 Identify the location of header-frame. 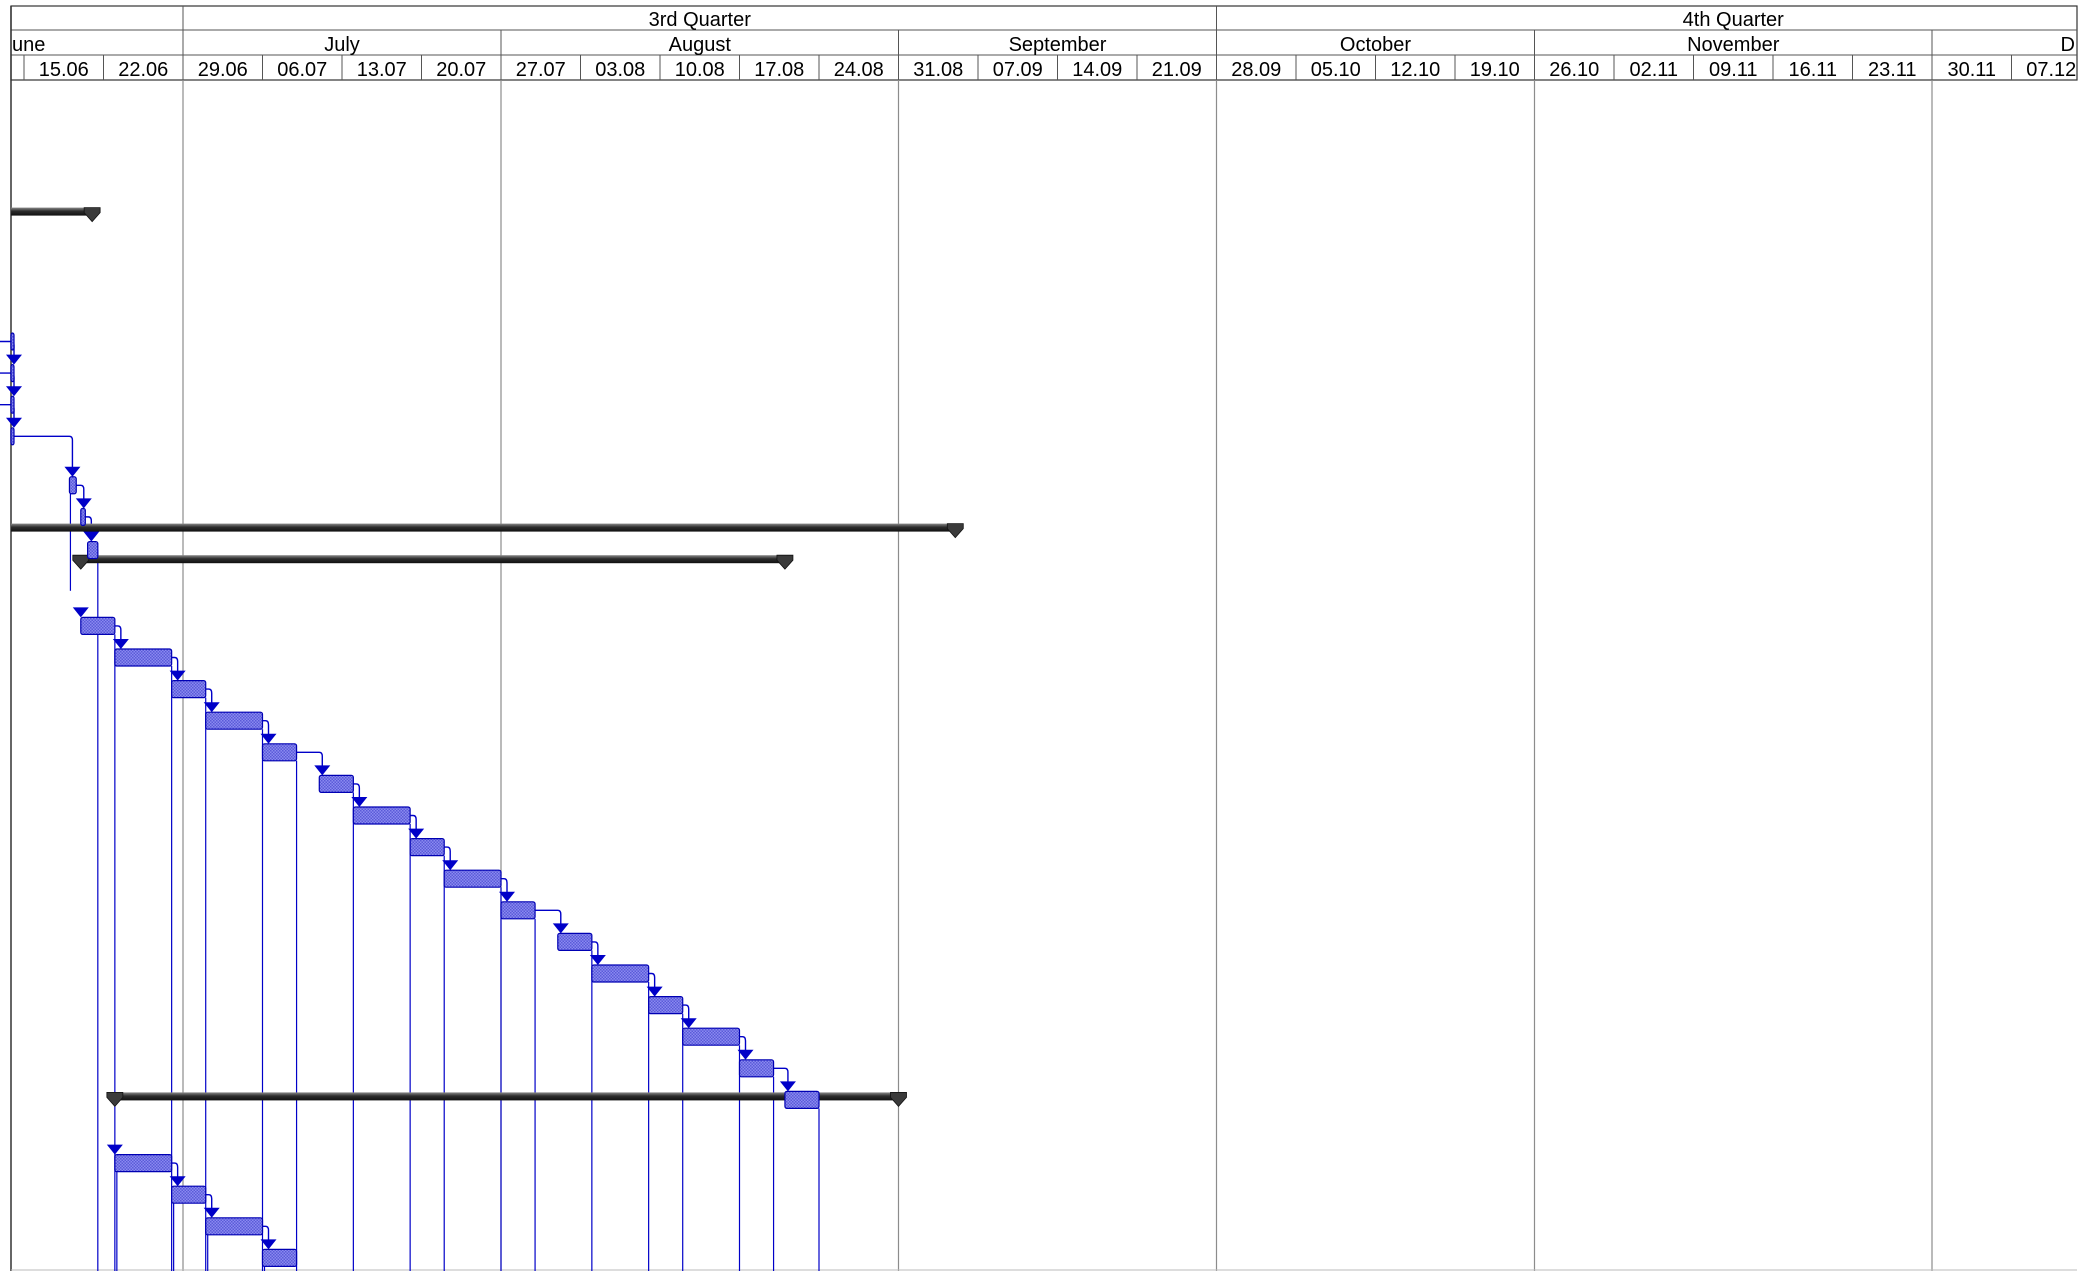
(1044, 43).